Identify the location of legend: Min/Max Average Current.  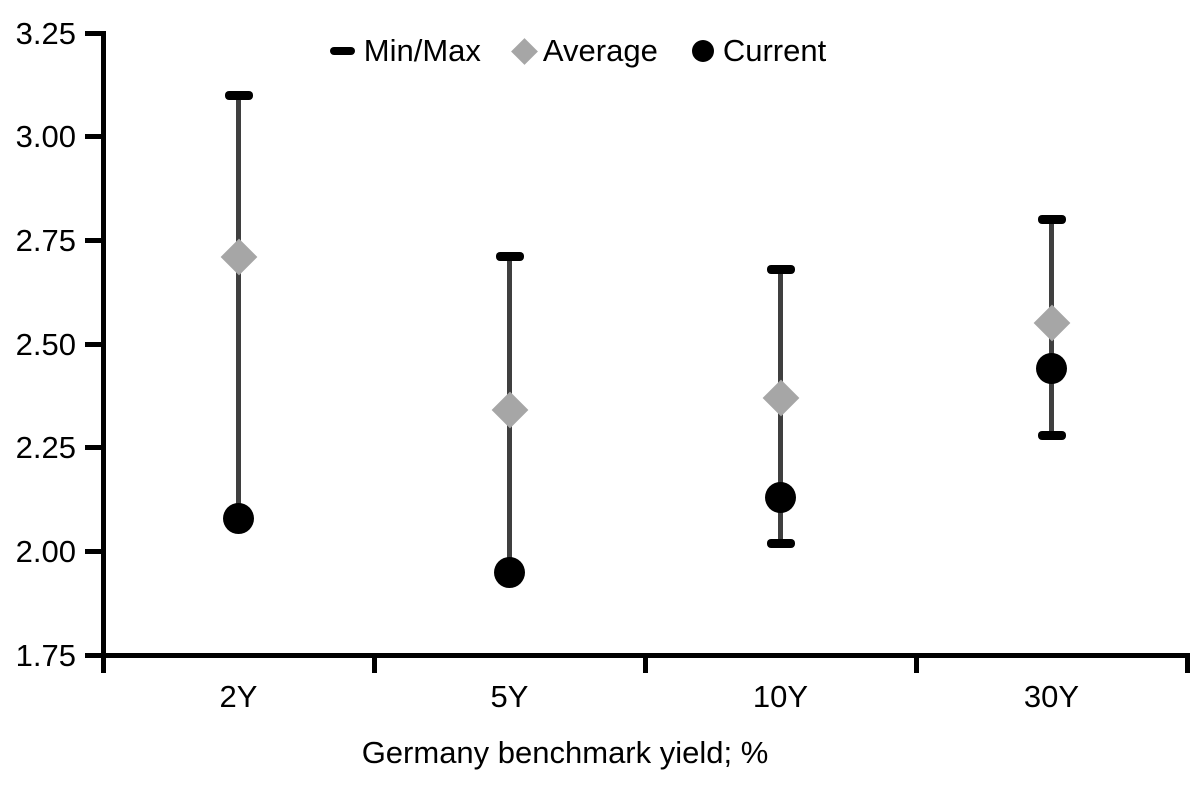
(589, 51).